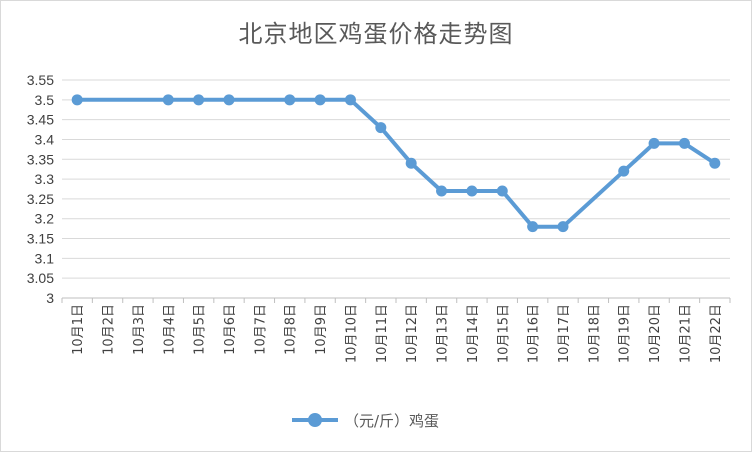  What do you see at coordinates (230, 329) in the screenshot?
I see `x-tick-label: 10月6日` at bounding box center [230, 329].